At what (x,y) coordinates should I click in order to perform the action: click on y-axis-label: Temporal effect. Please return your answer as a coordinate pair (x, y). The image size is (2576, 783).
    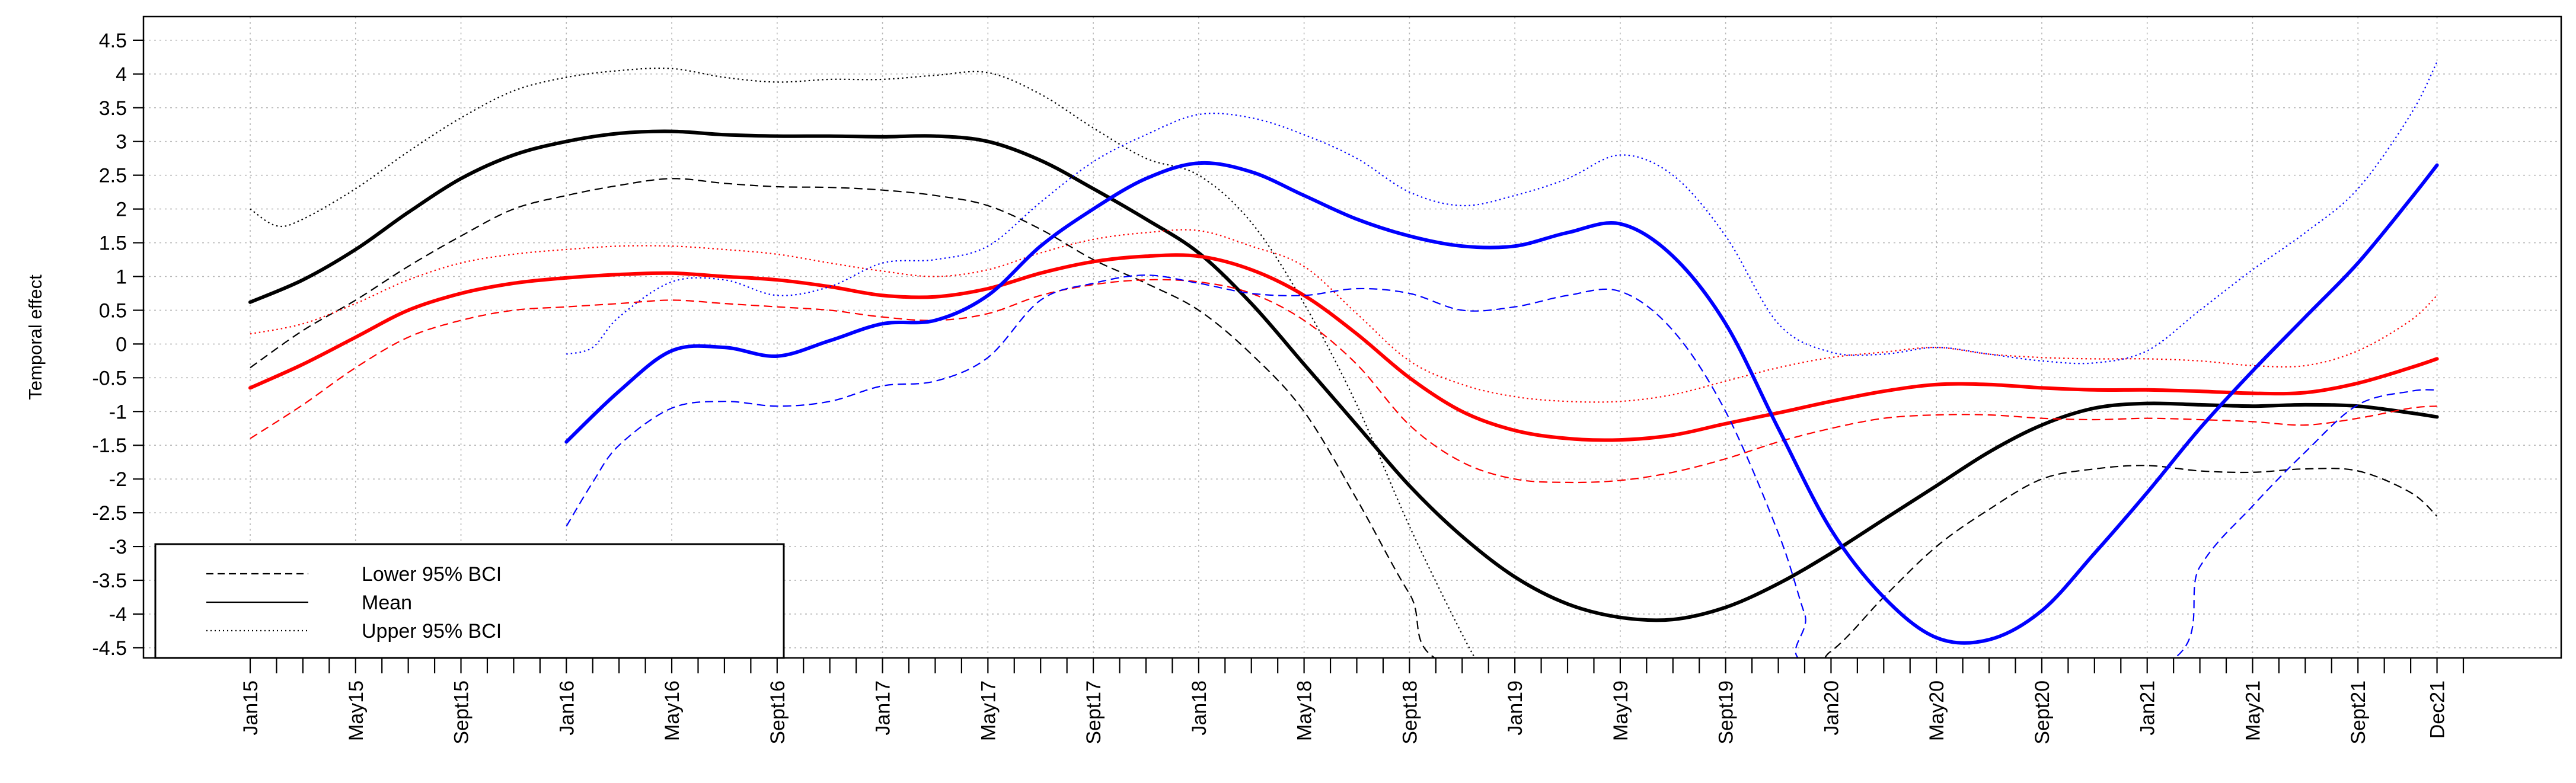
    Looking at the image, I should click on (35, 337).